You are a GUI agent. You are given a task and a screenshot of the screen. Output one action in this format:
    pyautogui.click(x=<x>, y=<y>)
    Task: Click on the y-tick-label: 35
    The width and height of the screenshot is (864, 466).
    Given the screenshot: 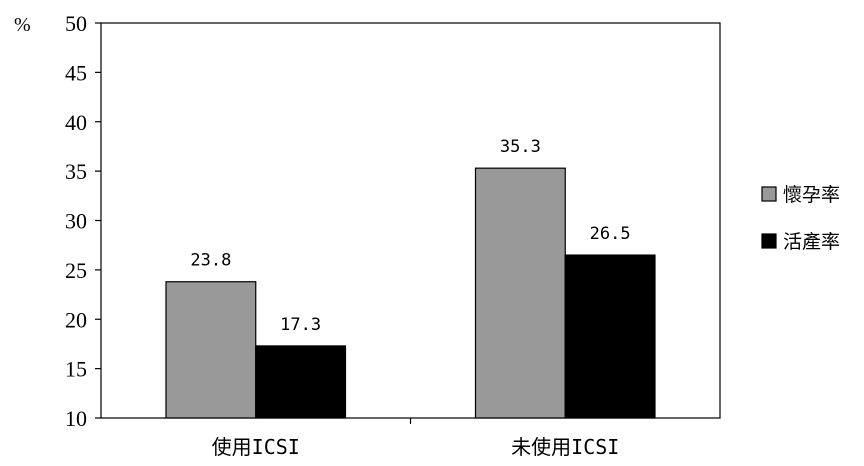 What is the action you would take?
    pyautogui.click(x=76, y=171)
    